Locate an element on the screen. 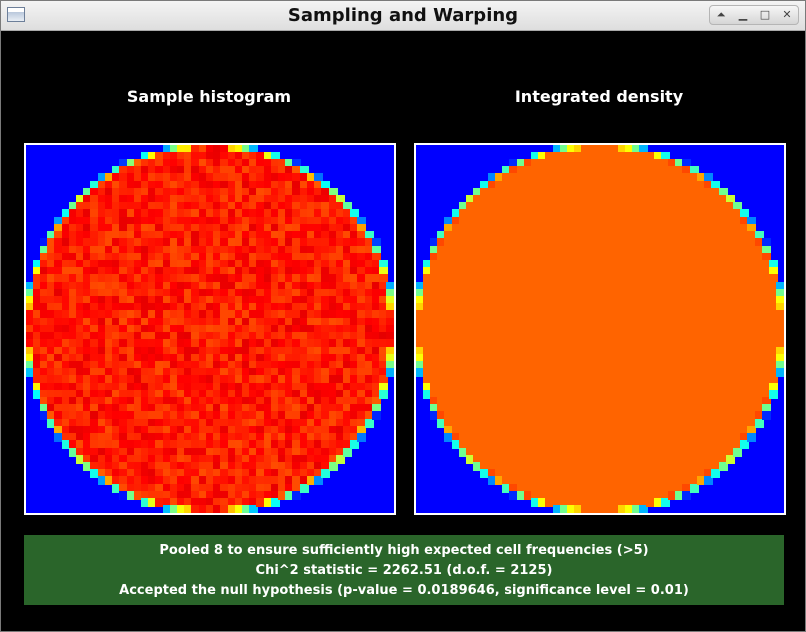 This screenshot has height=632, width=806. window-title: Sampling and Warping is located at coordinates (403, 15).